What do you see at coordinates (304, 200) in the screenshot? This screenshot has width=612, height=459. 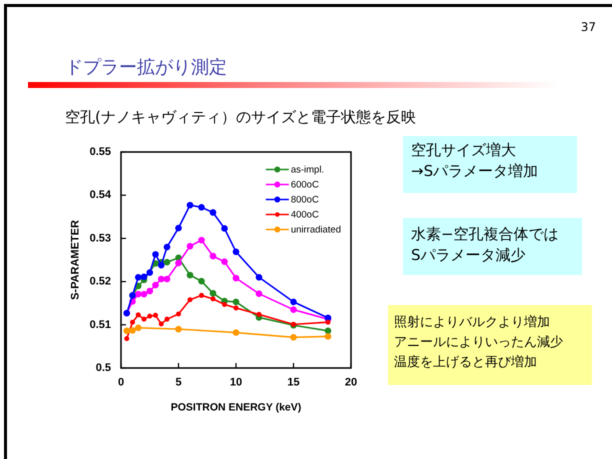 I see `legend-label: 800oC` at bounding box center [304, 200].